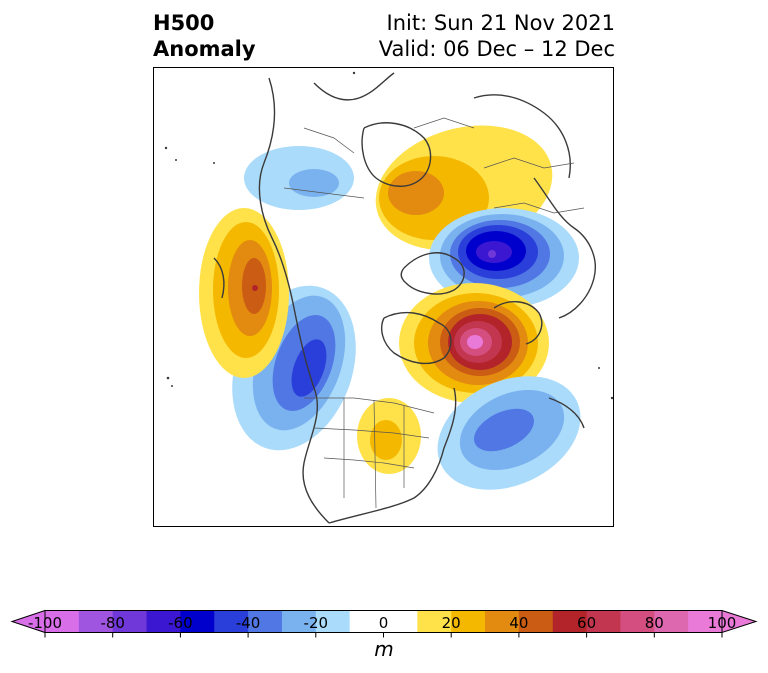 The image size is (768, 673). Describe the element at coordinates (722, 623) in the screenshot. I see `colorbar-tick-label: 100` at that location.